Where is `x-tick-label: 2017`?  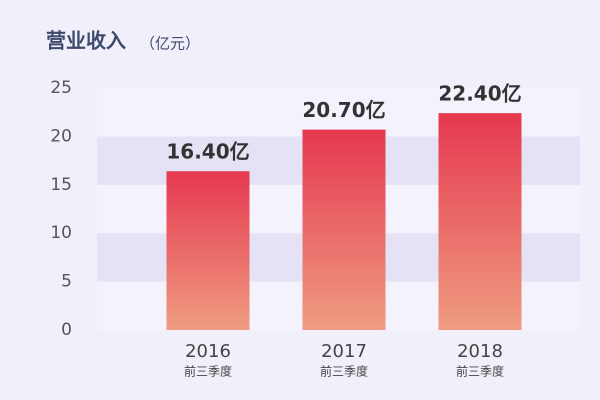 x-tick-label: 2017 is located at coordinates (344, 351).